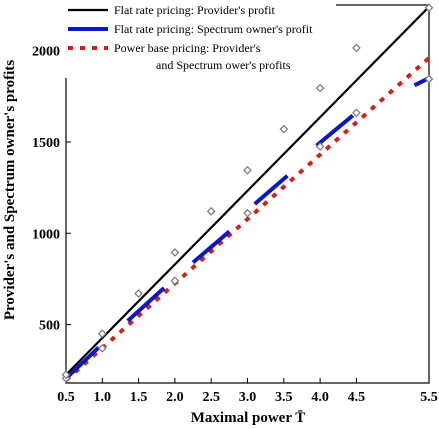 The width and height of the screenshot is (439, 429). What do you see at coordinates (10, 190) in the screenshot?
I see `y-axis-title: Provider's and Spectrum owner's profits` at bounding box center [10, 190].